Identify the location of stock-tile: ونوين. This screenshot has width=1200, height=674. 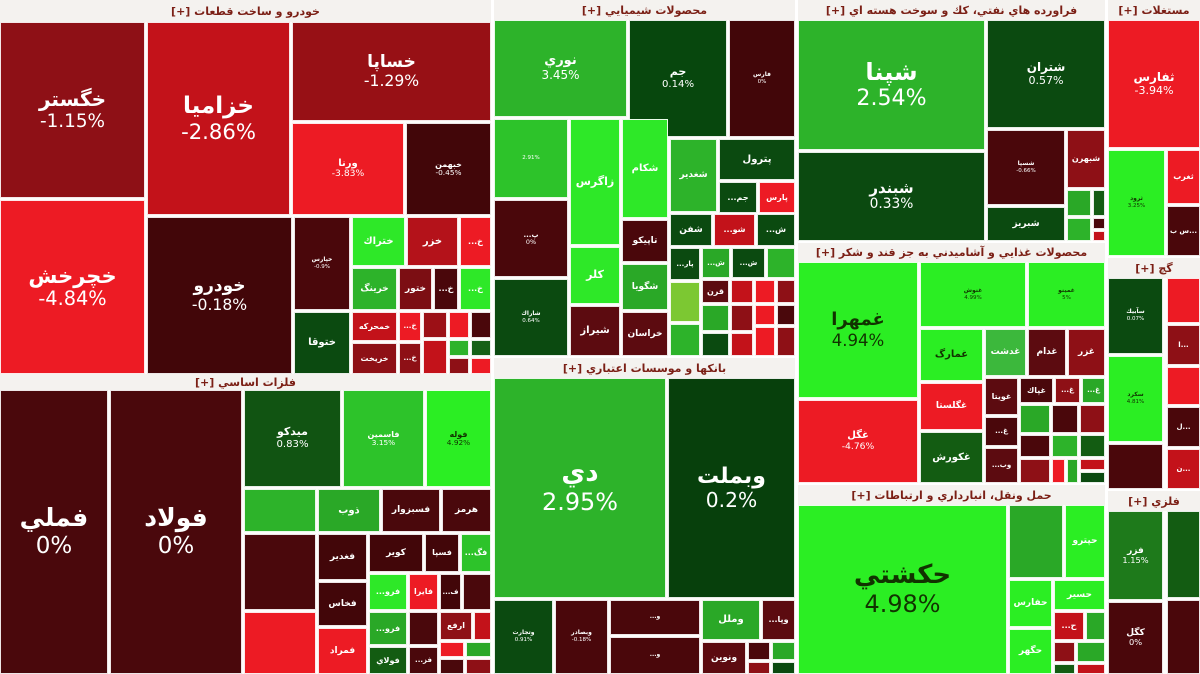
(724, 658).